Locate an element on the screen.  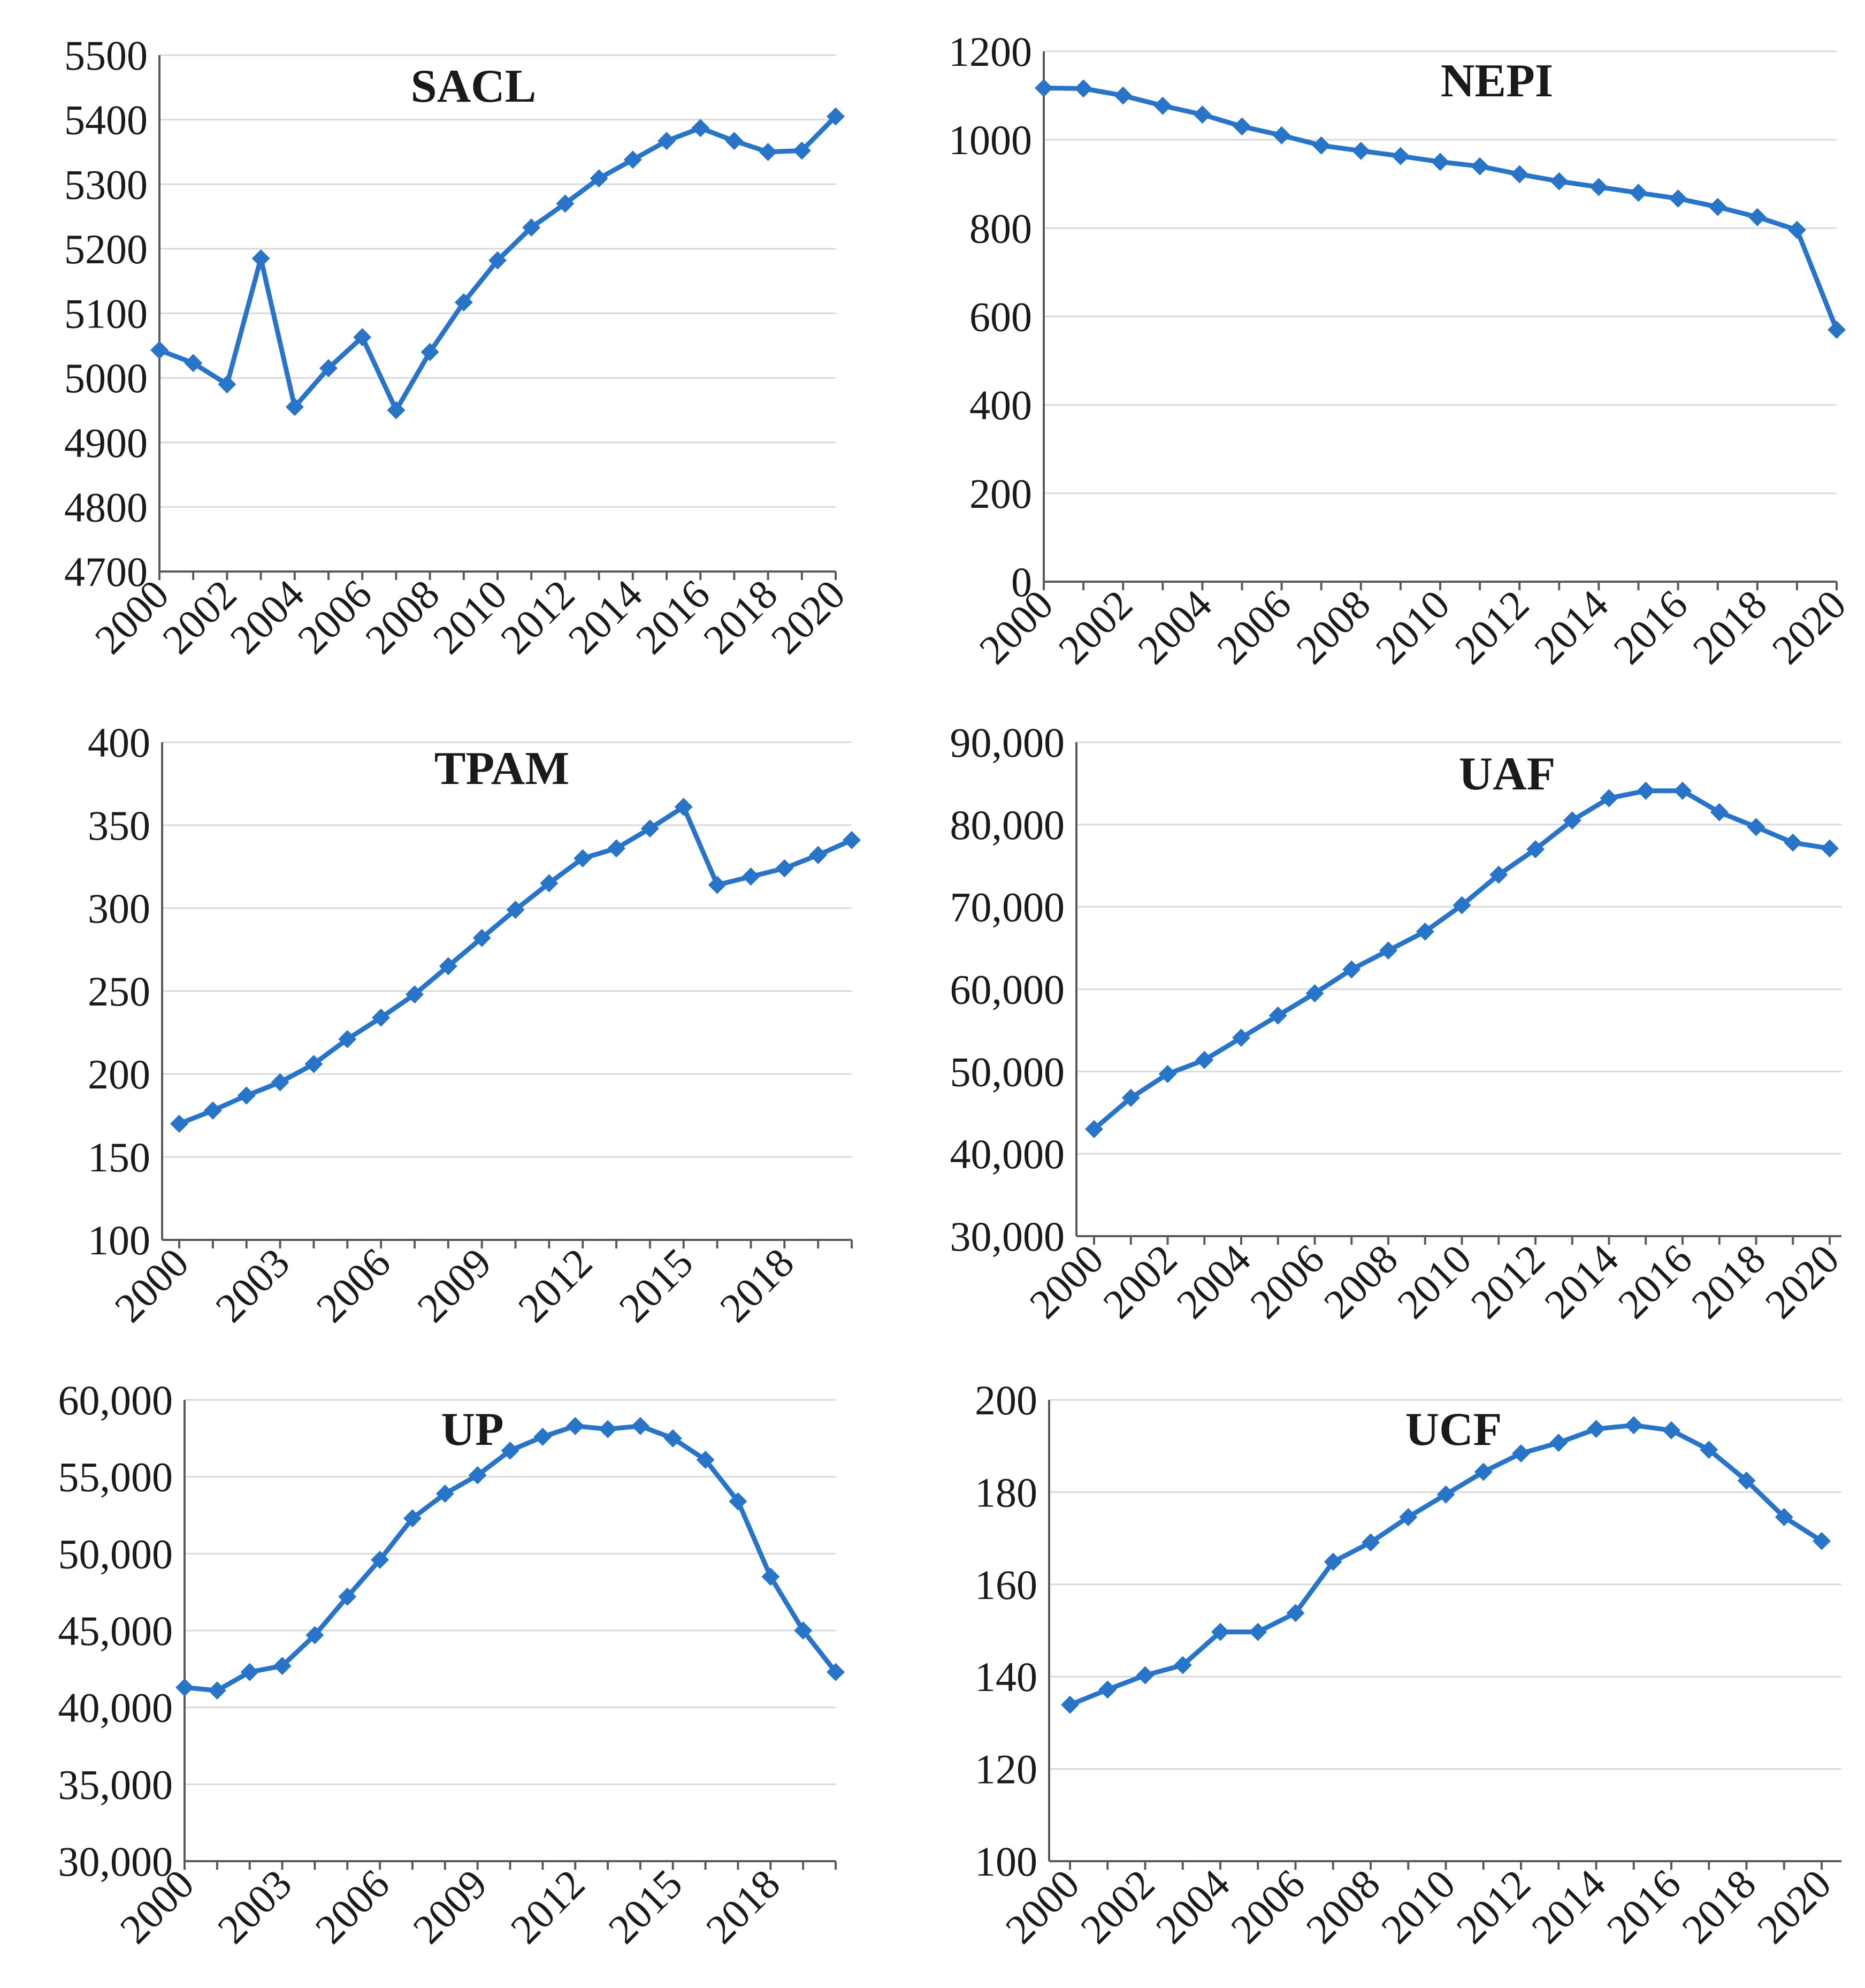
x-tick-label: 2016 is located at coordinates (672, 617).